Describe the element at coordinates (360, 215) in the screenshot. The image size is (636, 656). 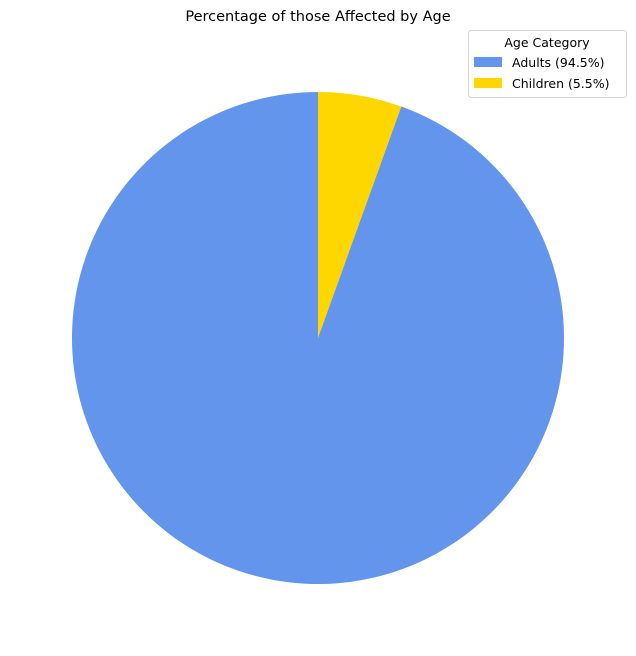
I see `pie-slice-children` at that location.